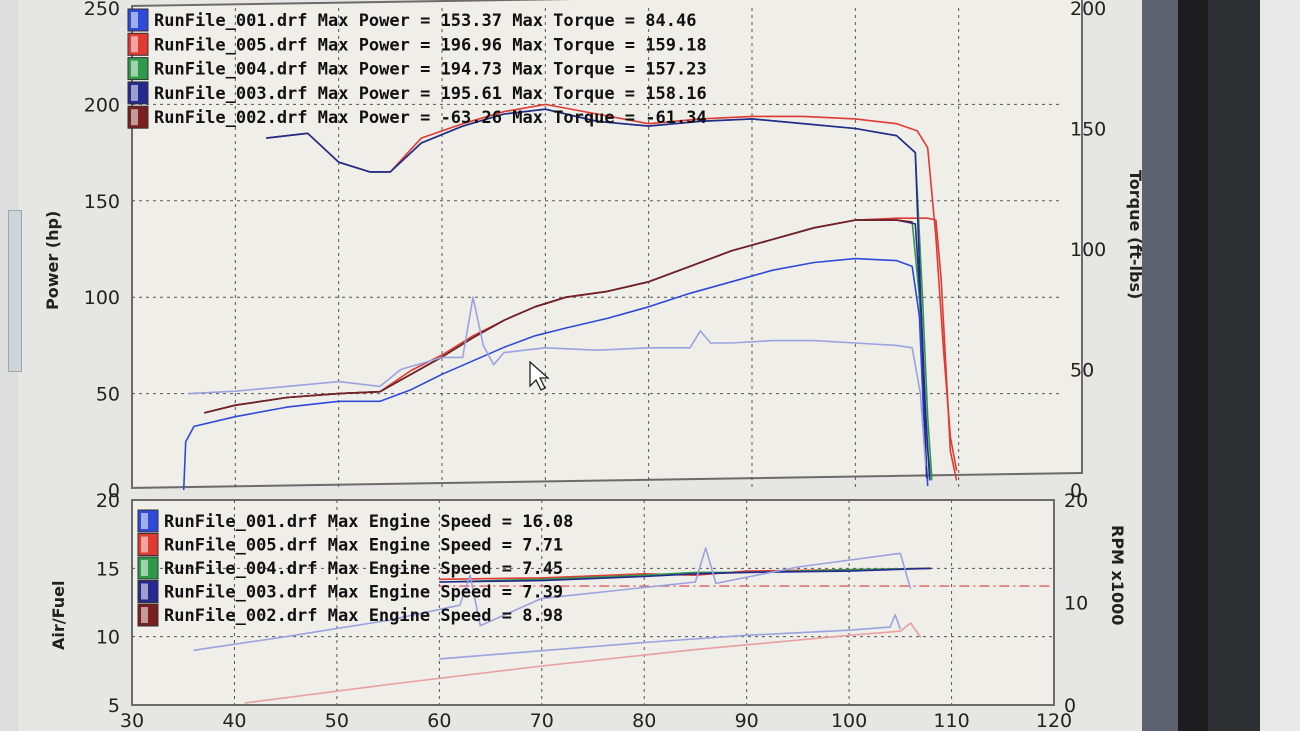 The image size is (1300, 731). Describe the element at coordinates (114, 491) in the screenshot. I see `power-tick-label: 0` at that location.